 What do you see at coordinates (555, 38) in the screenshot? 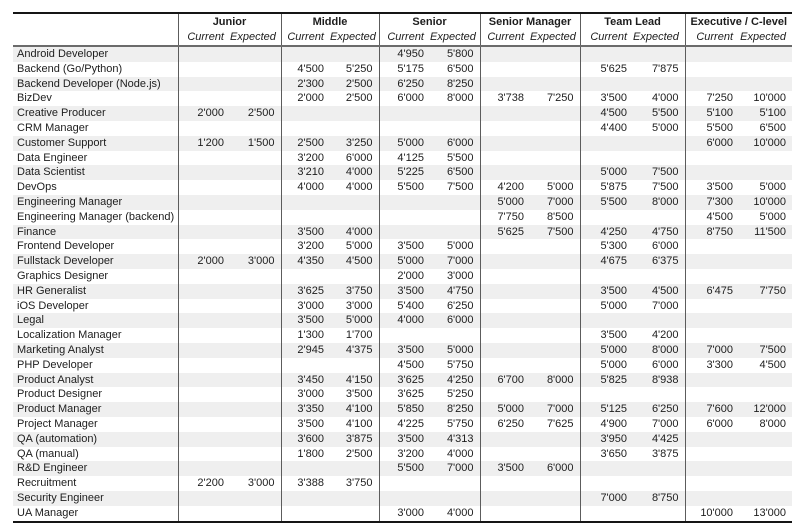
I see `subcolumn-header-senior-manager-expected: Expected` at bounding box center [555, 38].